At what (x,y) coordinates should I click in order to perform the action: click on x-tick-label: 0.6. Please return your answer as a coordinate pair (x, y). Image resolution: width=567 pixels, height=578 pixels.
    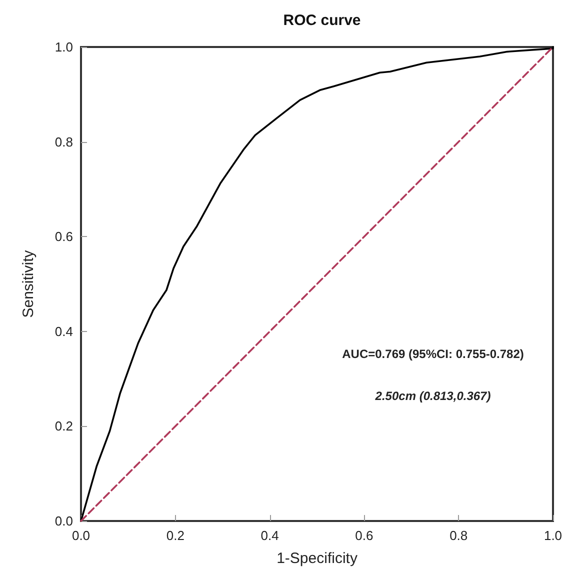
    Looking at the image, I should click on (364, 535).